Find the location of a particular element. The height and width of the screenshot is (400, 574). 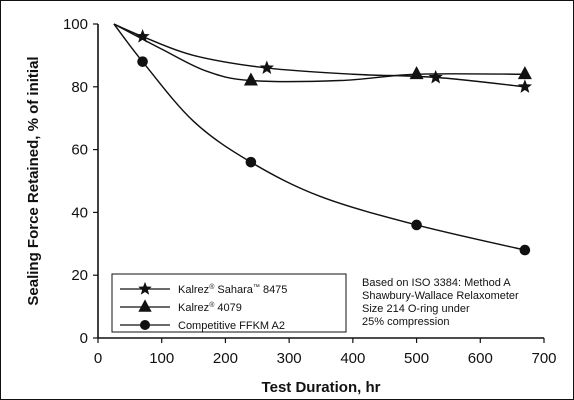

legend-box is located at coordinates (229, 303).